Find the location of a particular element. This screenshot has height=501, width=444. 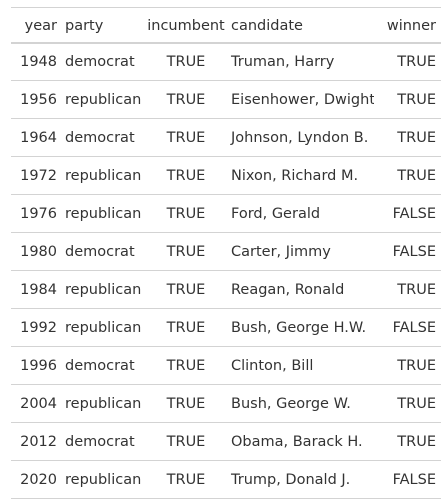

table-row: 2004 republican TRUE Bush, George W. TRUE is located at coordinates (226, 404).